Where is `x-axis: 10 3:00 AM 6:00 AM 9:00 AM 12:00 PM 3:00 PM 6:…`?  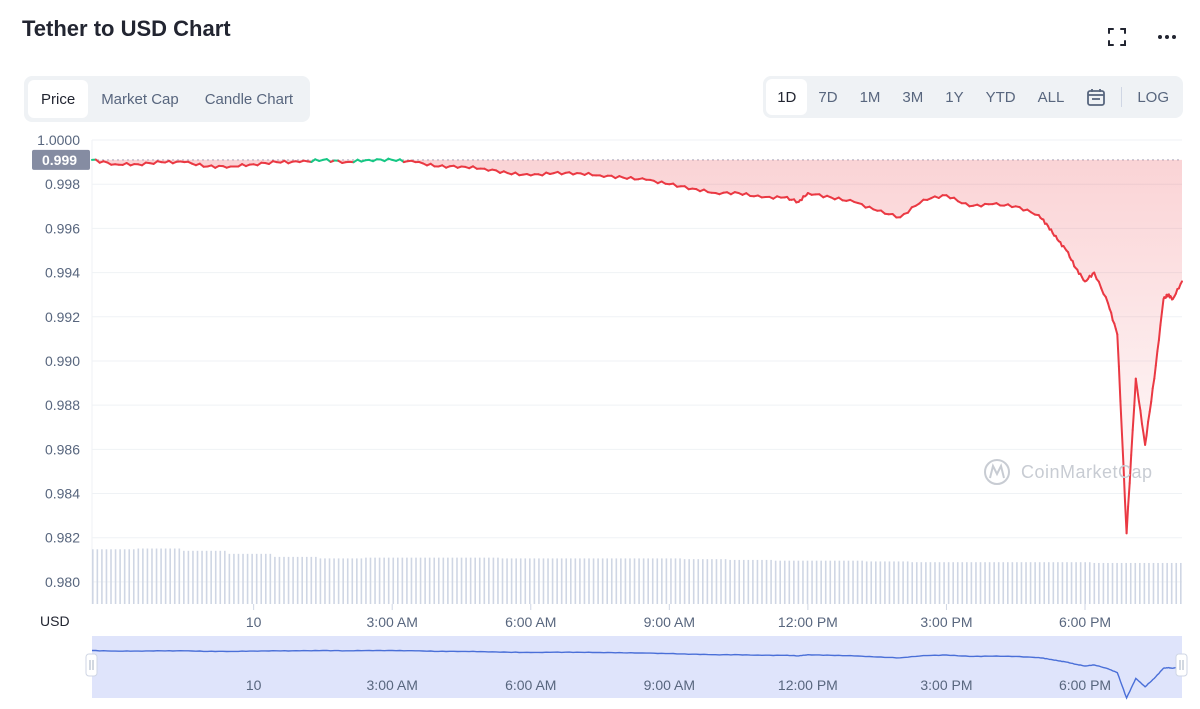 x-axis: 10 3:00 AM 6:00 AM 9:00 AM 12:00 PM 3:00 PM 6:… is located at coordinates (678, 617).